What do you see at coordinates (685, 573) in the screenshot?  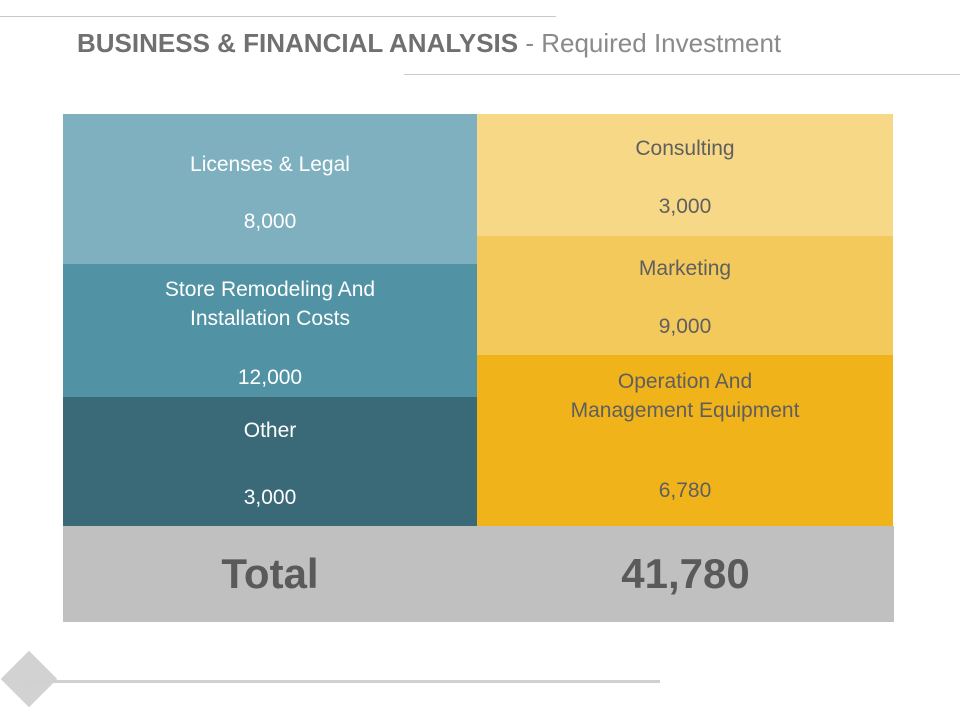 I see `total-value: 41,780` at bounding box center [685, 573].